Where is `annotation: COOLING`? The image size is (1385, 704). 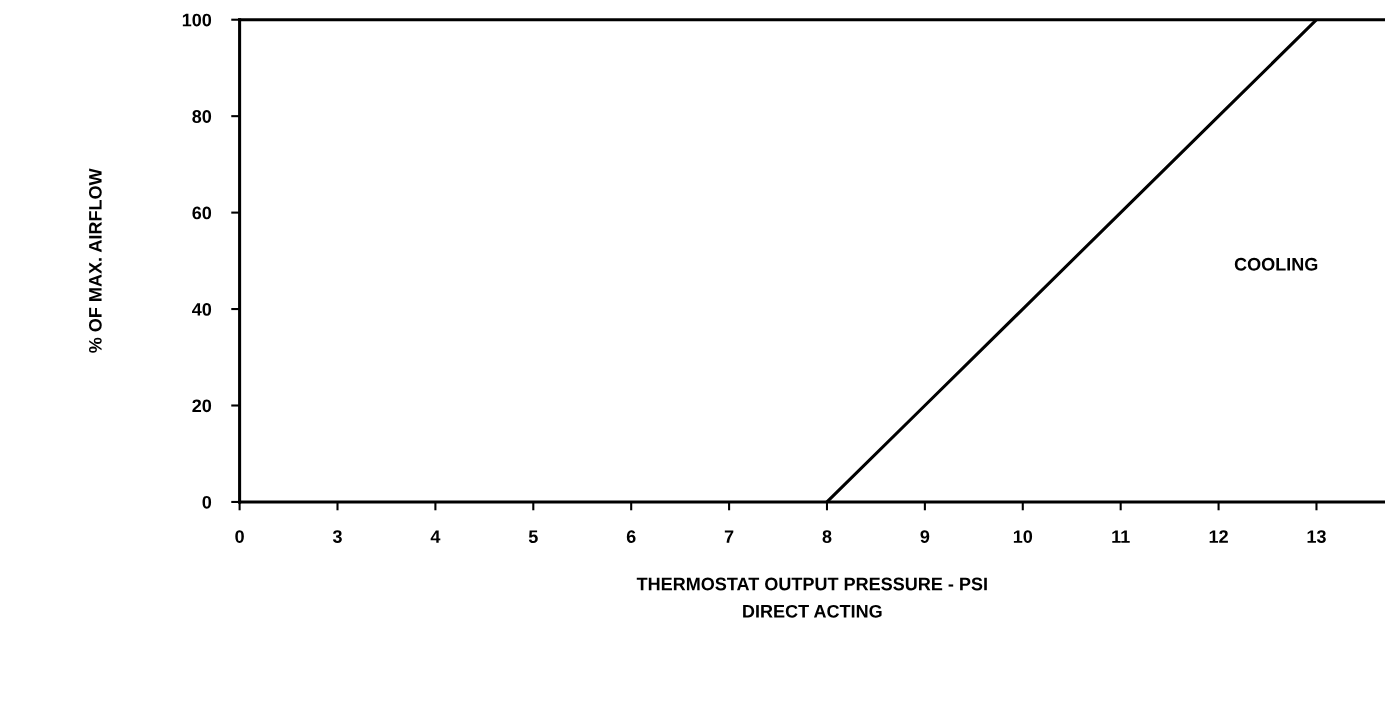
annotation: COOLING is located at coordinates (1276, 264).